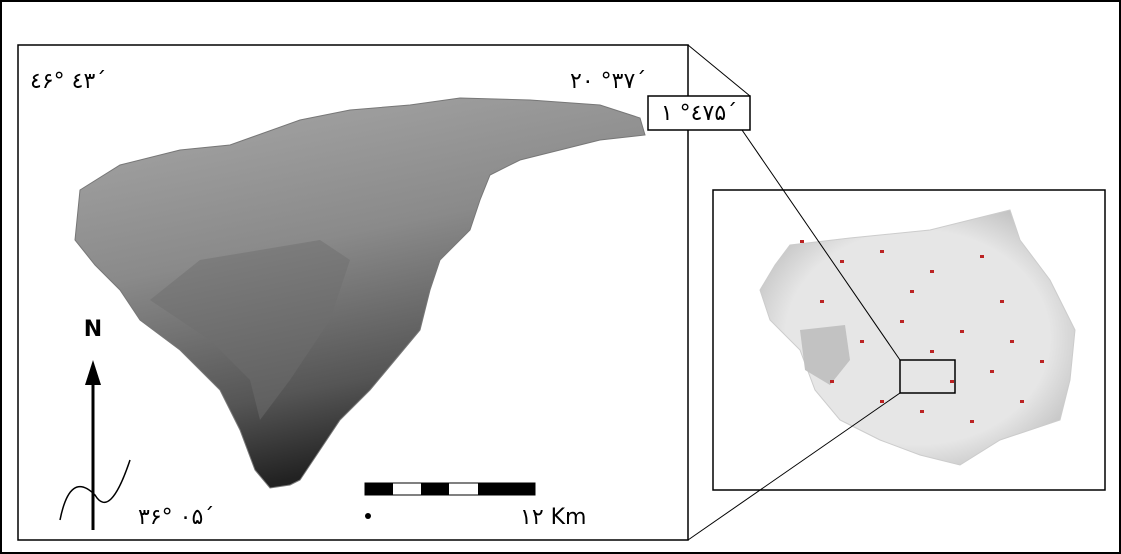  Describe the element at coordinates (450, 500) in the screenshot. I see `scale-bar` at that location.